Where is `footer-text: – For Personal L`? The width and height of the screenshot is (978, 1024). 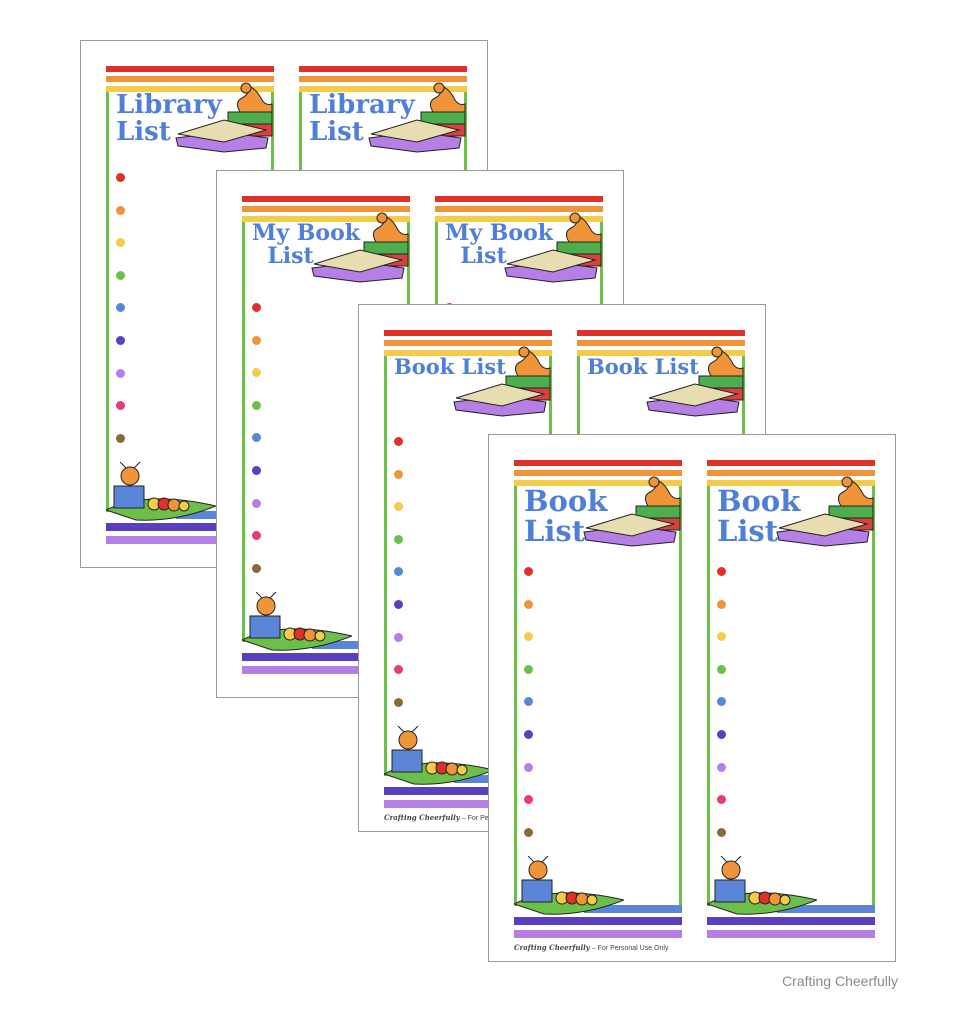
footer-text: – For Personal L is located at coordinates (486, 818).